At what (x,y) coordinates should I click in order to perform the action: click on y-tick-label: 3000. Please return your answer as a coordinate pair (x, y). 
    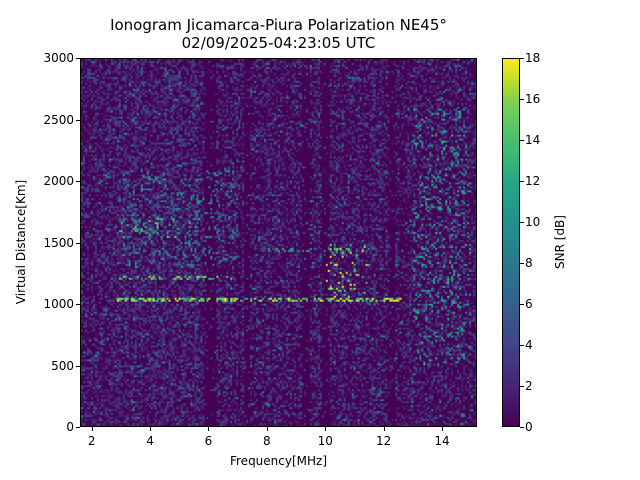
    Looking at the image, I should click on (58, 58).